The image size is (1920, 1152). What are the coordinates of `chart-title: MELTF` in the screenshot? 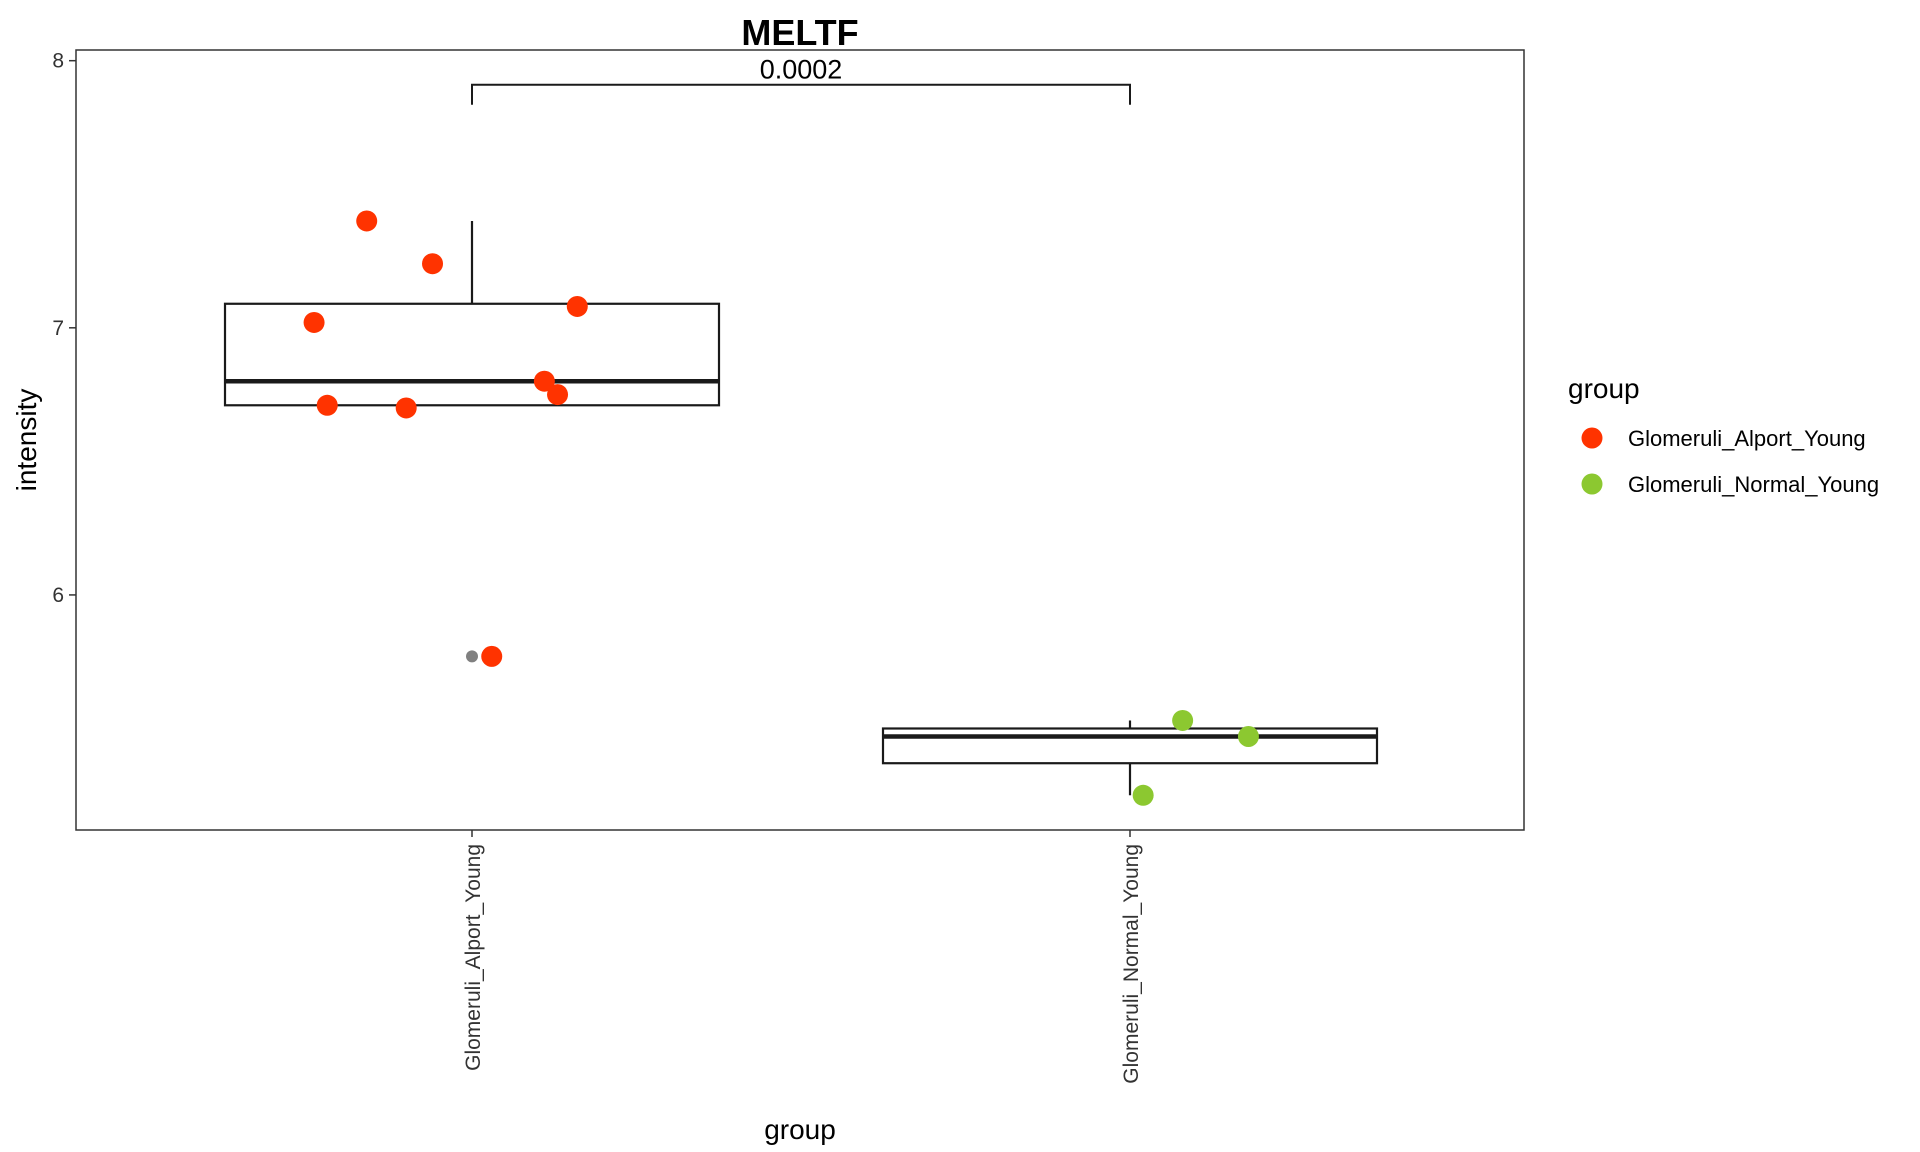 It's located at (799, 32).